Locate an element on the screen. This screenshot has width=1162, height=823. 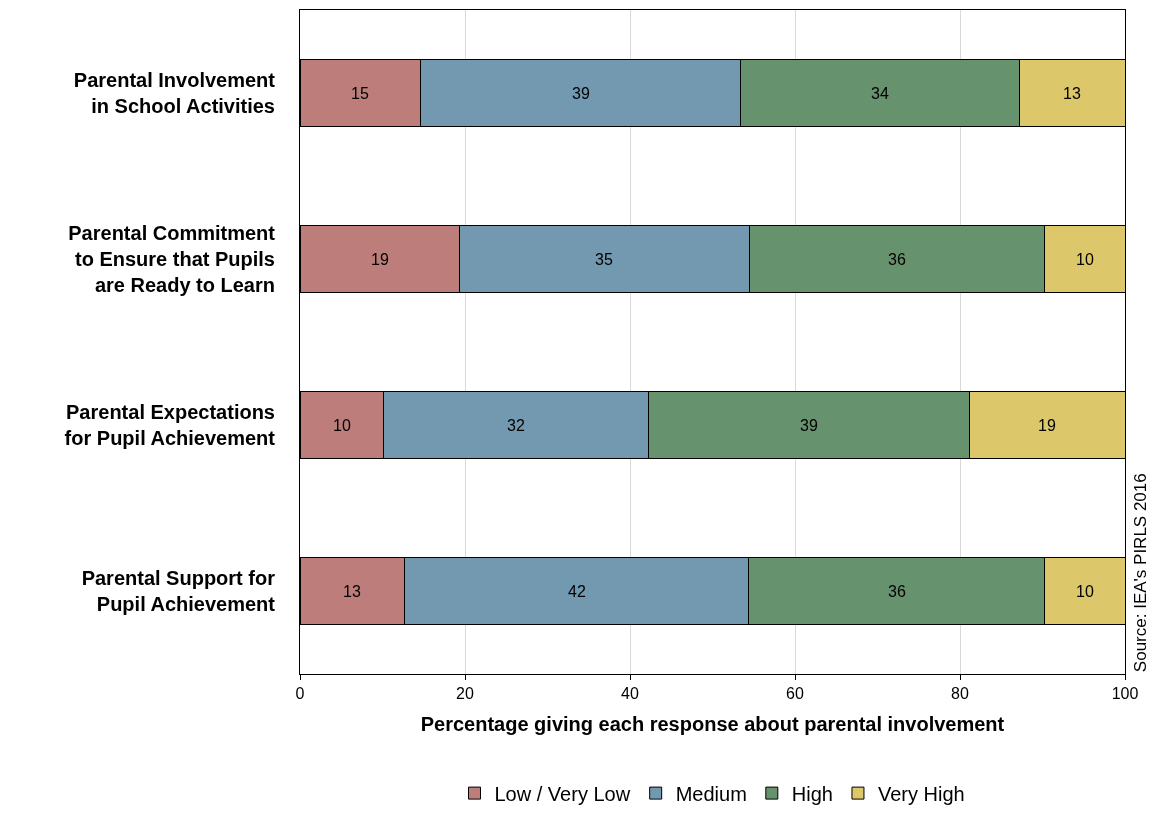
data-label: 32 is located at coordinates (516, 425).